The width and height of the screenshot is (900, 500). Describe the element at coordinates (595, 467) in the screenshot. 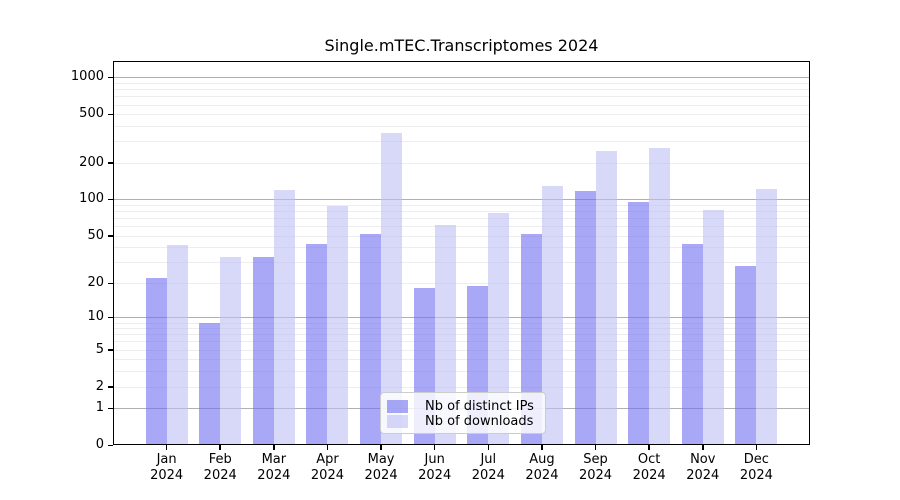

I see `x-tick-label-sep: Sep 2024` at that location.